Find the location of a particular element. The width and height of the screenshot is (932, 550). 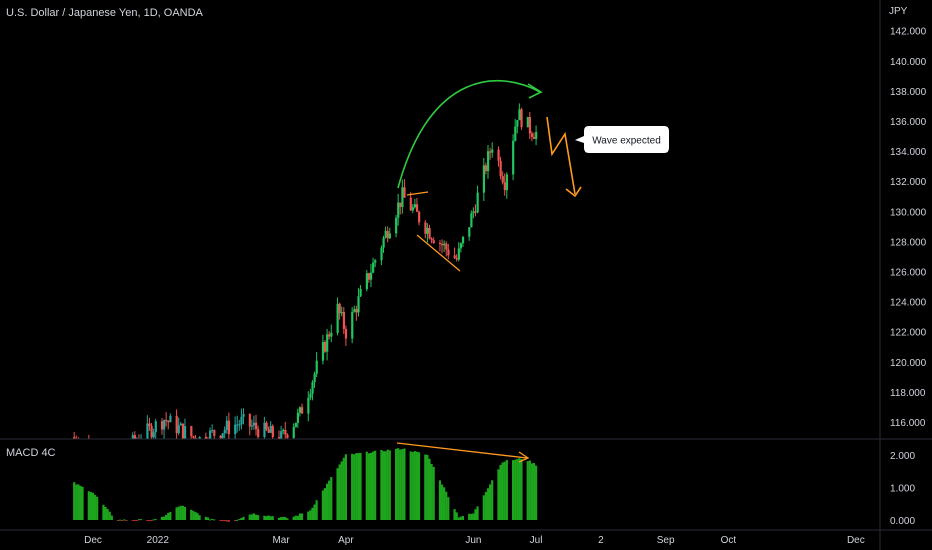

price-tick-label: 134.000 is located at coordinates (908, 152).